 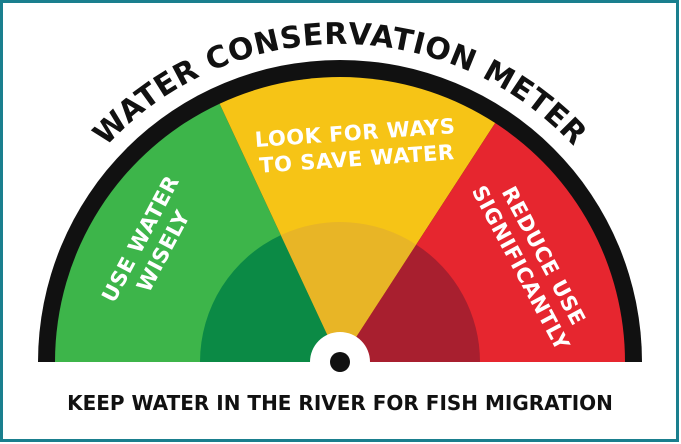 I want to click on hub-dot, so click(x=340, y=362).